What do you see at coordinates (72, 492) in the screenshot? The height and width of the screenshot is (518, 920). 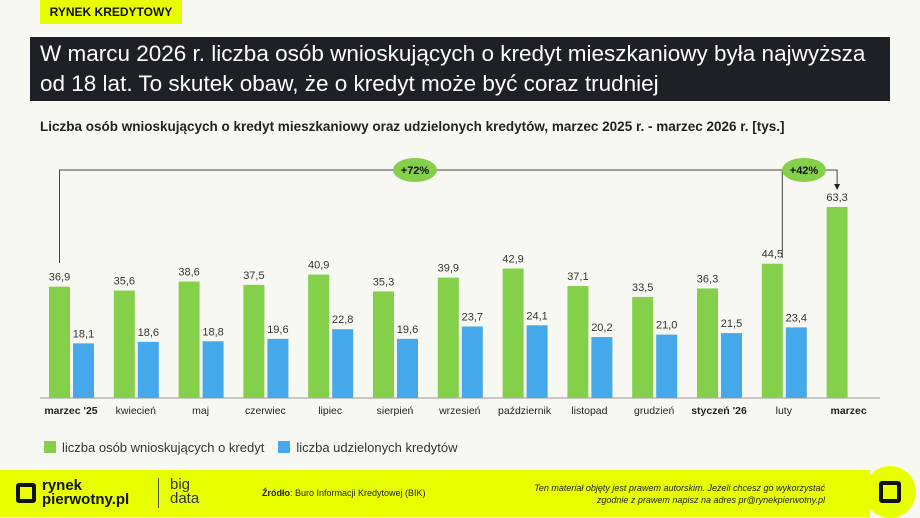 I see `rynekpierwotny-logo: rynek pierwotny.pl` at bounding box center [72, 492].